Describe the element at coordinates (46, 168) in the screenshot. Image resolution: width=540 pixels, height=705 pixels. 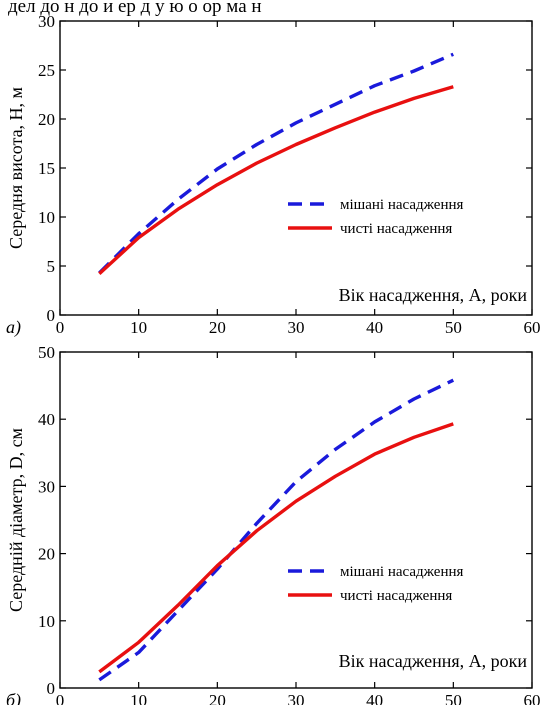
I see `y-tick-label: 15` at that location.